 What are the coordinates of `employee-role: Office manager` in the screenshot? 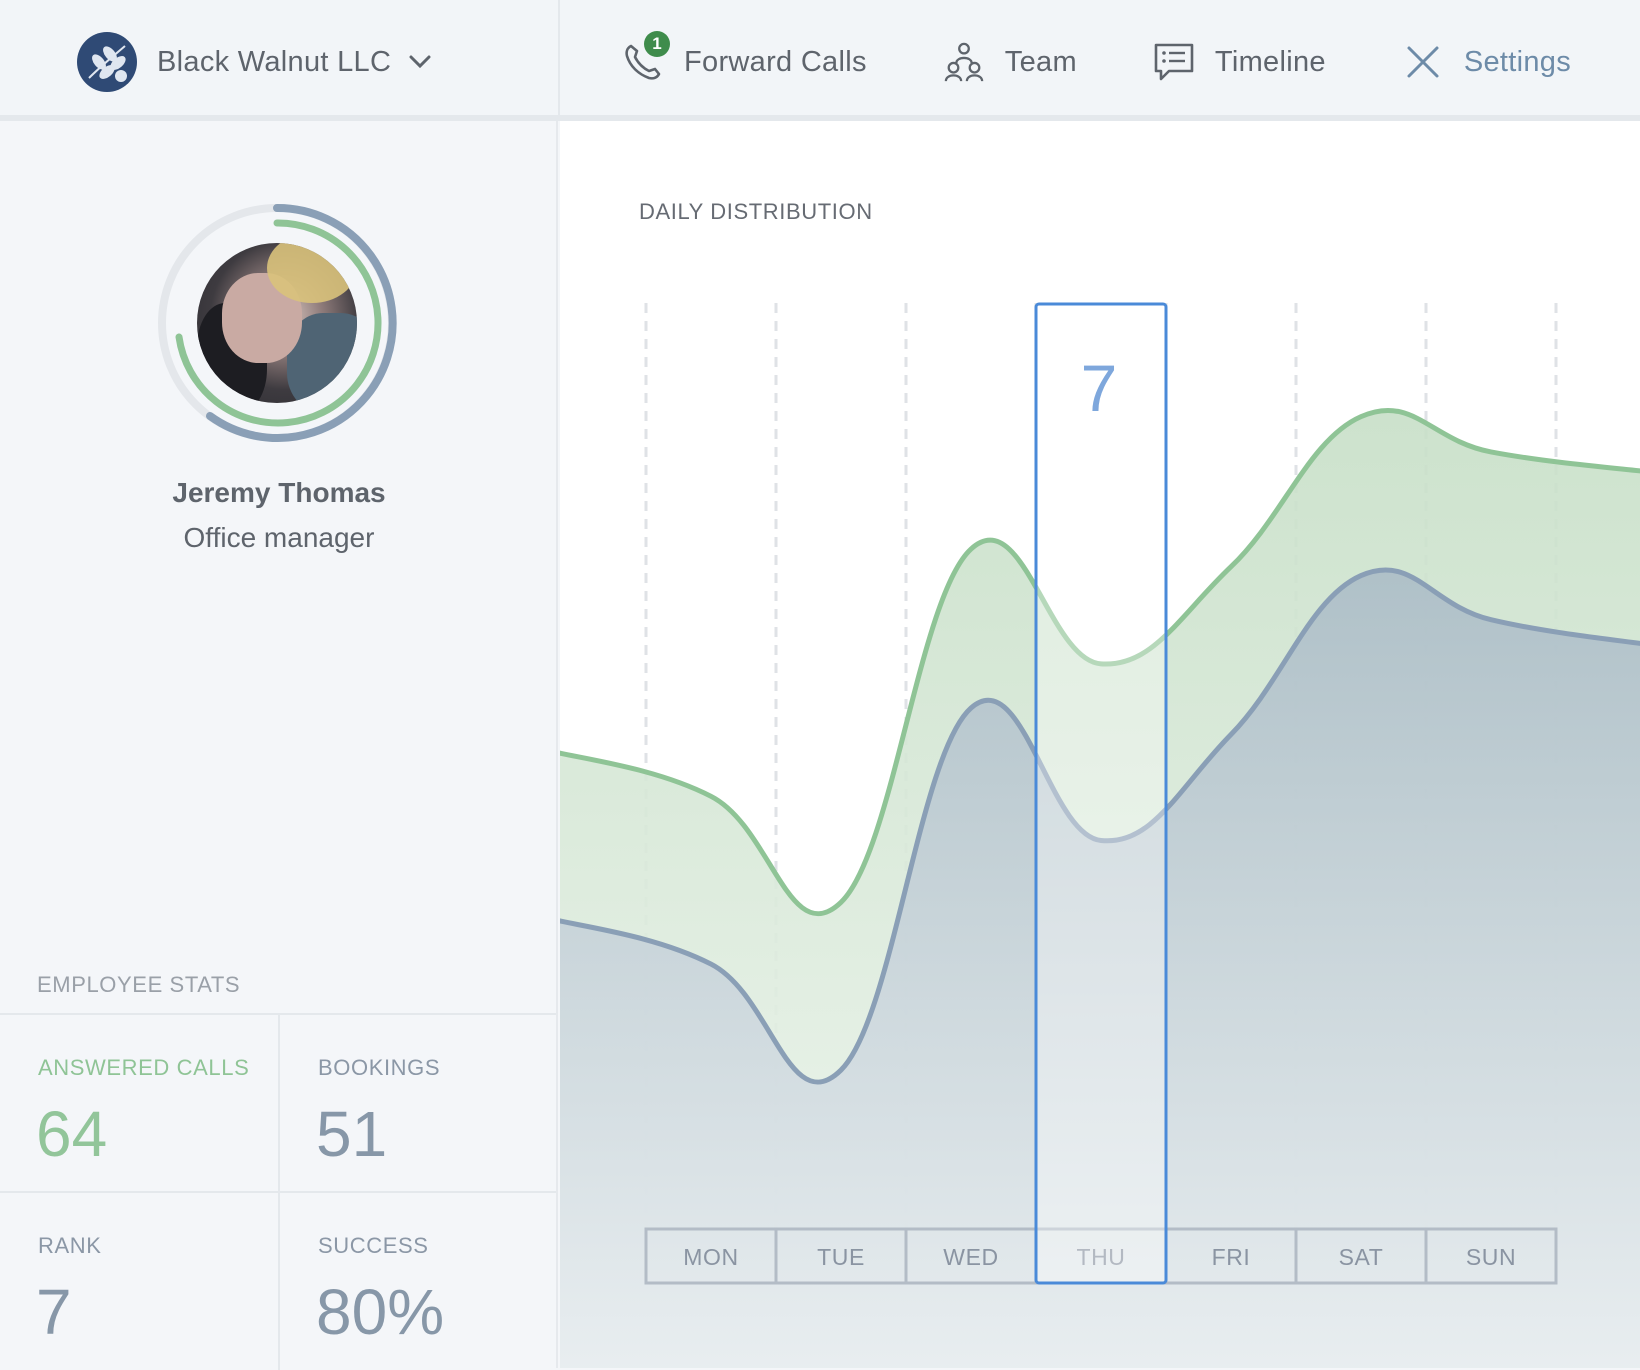 It's located at (279, 537).